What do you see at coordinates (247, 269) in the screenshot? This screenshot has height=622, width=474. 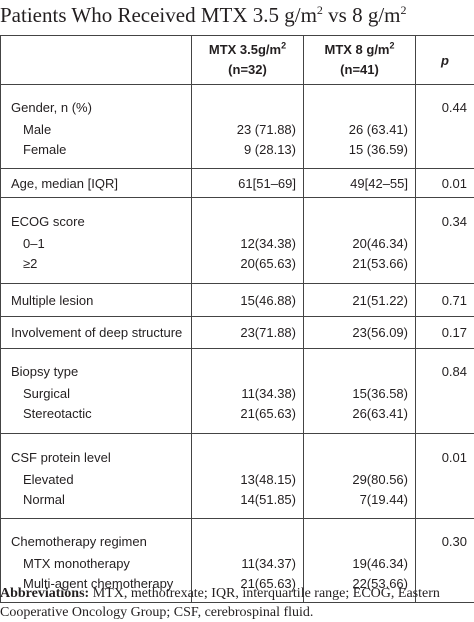 I see `cell-mtx35: 20(65.63)` at bounding box center [247, 269].